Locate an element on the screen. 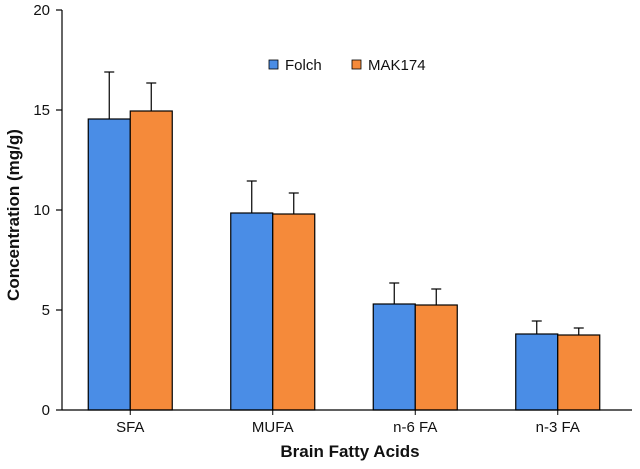 This screenshot has width=640, height=469. legend-label-mak174: MAK174 is located at coordinates (397, 65).